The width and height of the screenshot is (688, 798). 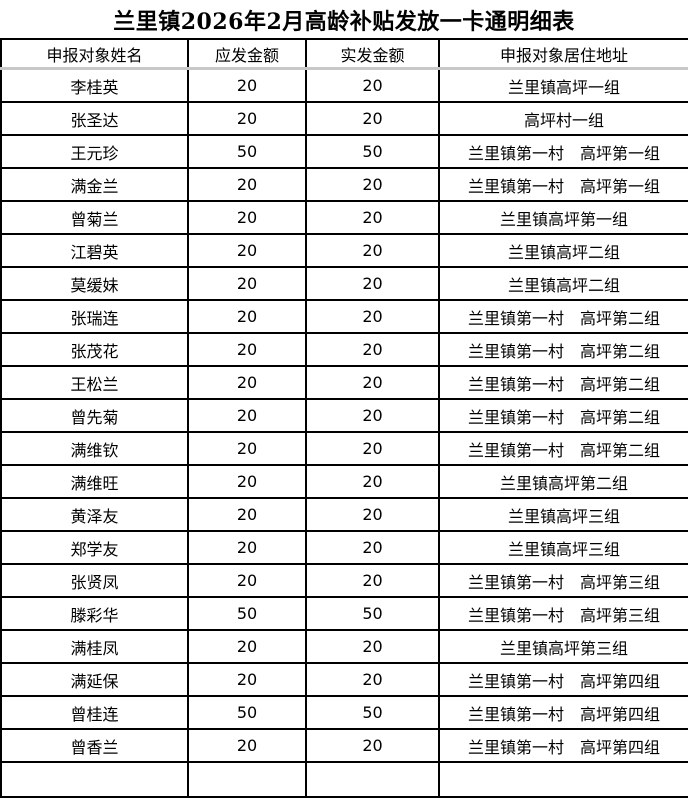 What do you see at coordinates (247, 54) in the screenshot?
I see `header-amount-due: 应发金额` at bounding box center [247, 54].